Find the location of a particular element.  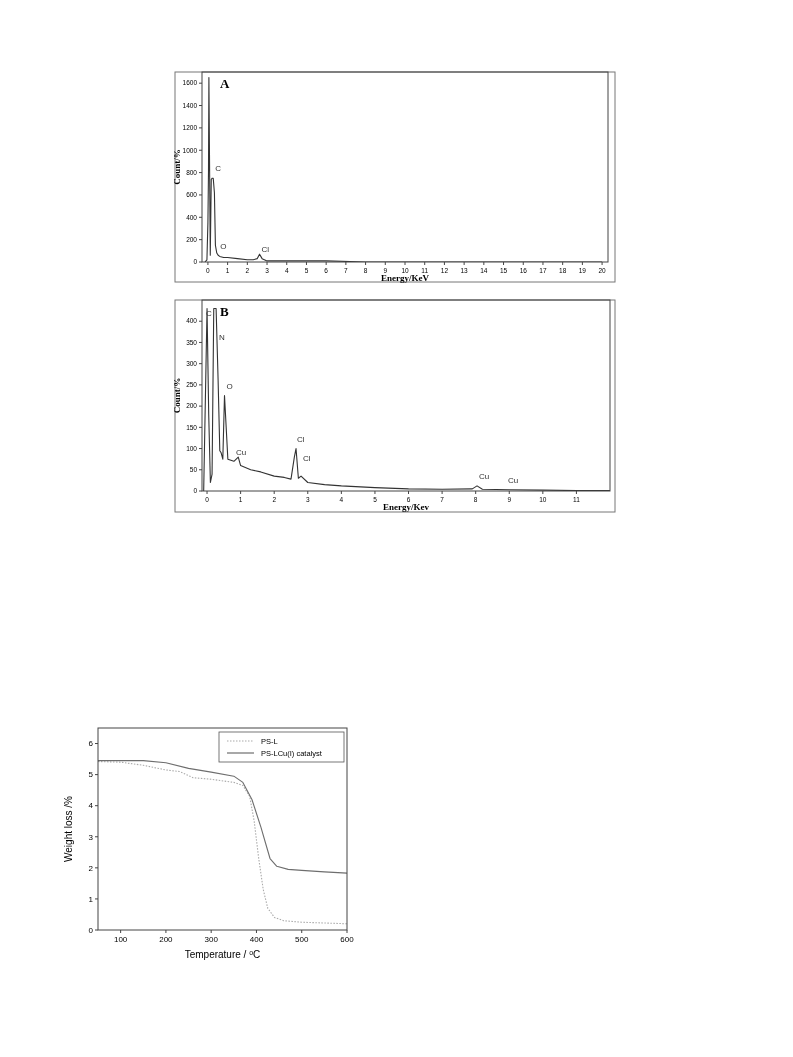

chart-title: A is located at coordinates (225, 83).